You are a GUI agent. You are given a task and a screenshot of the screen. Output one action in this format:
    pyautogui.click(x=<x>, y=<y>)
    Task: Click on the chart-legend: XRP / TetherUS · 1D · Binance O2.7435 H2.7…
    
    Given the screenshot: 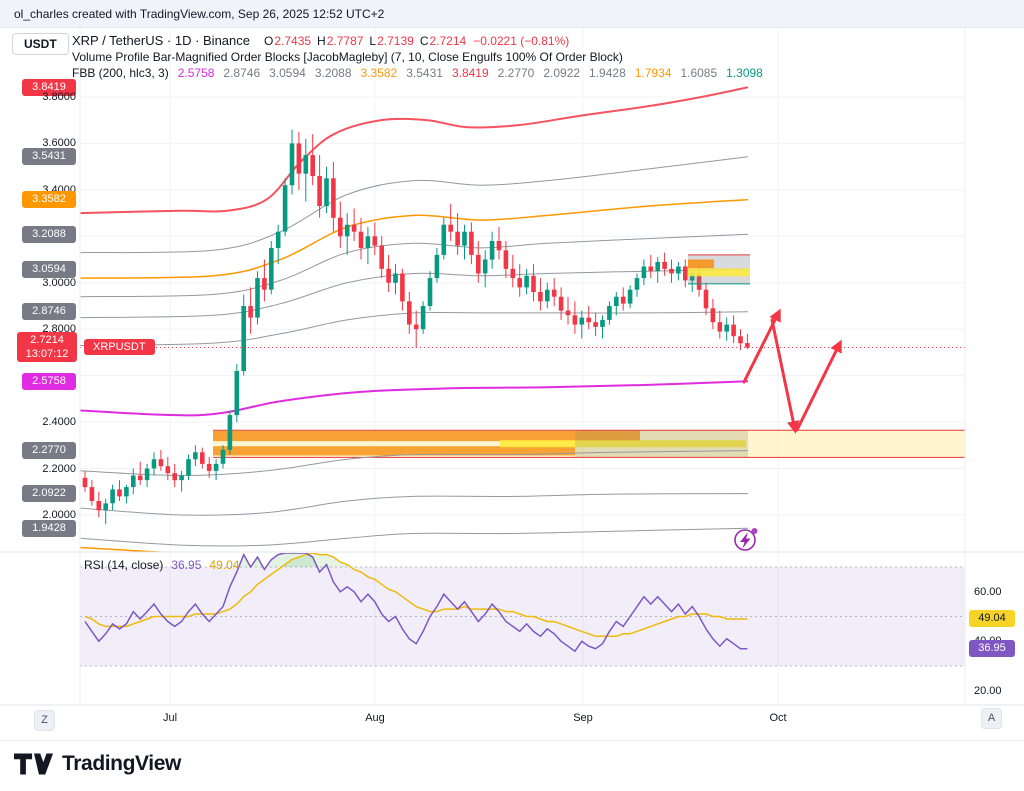 What is the action you would take?
    pyautogui.click(x=422, y=57)
    